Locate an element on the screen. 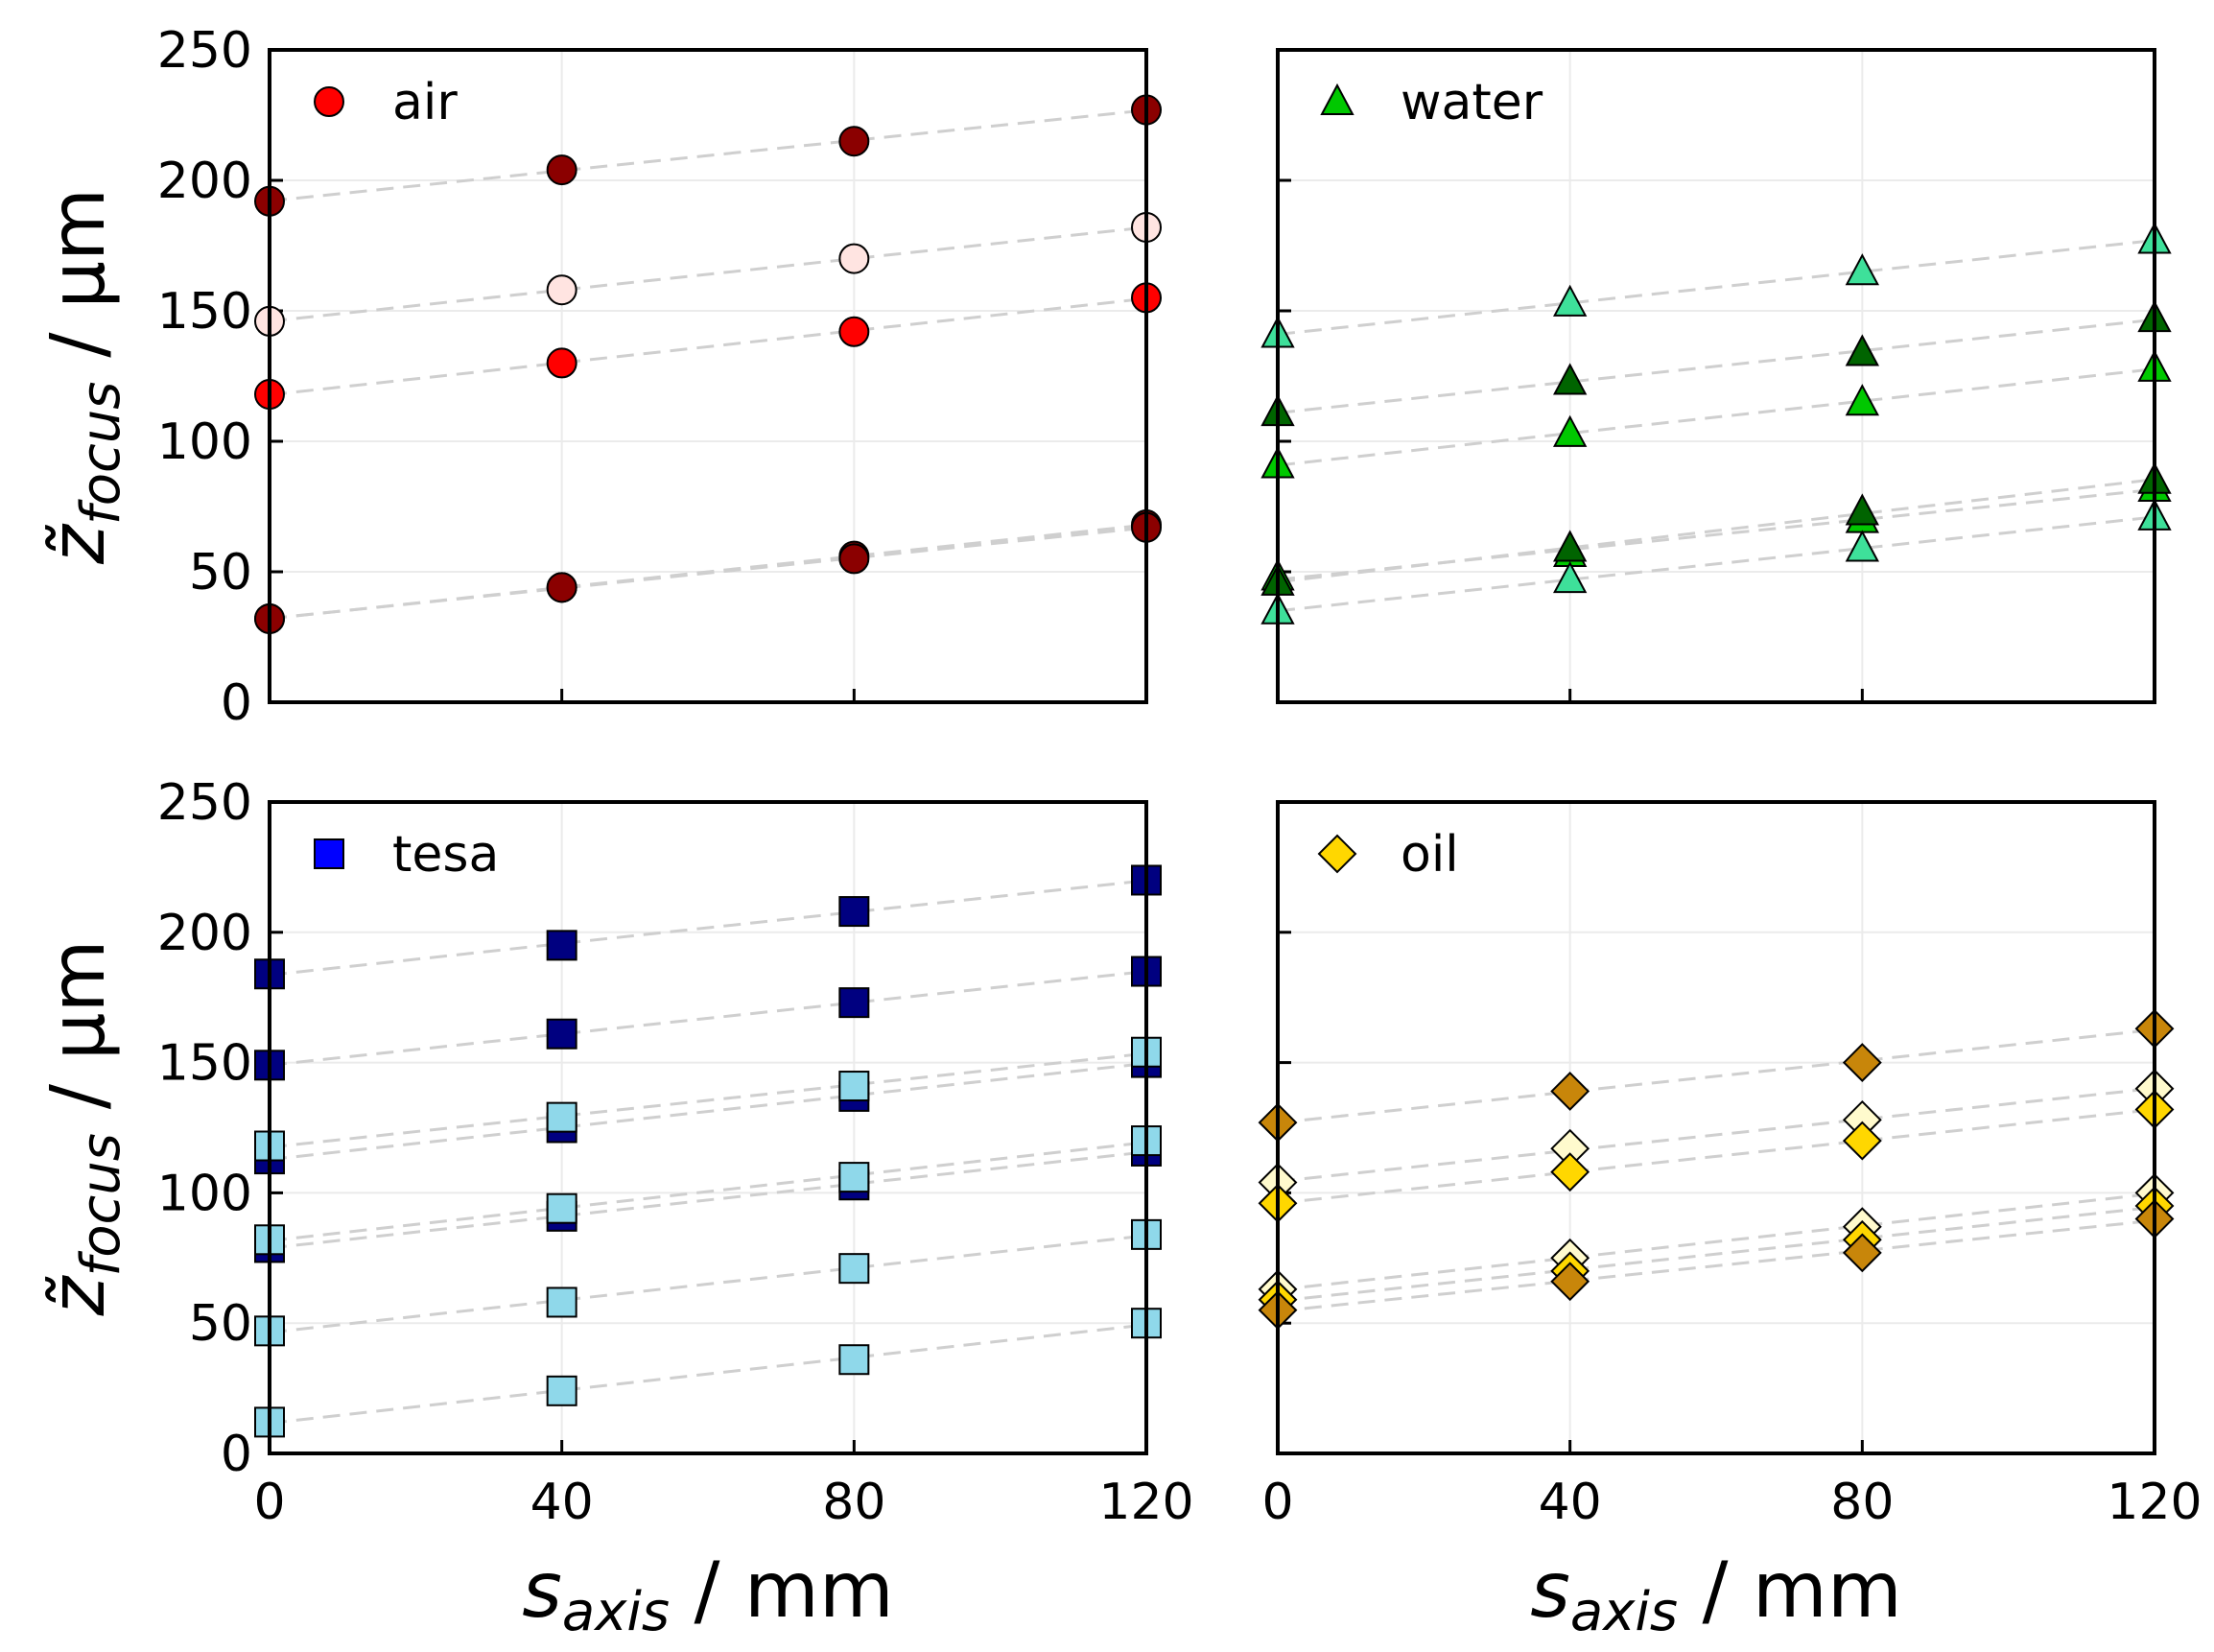 The width and height of the screenshot is (2214, 1652). y-label-sub: focus is located at coordinates (101, 1204).